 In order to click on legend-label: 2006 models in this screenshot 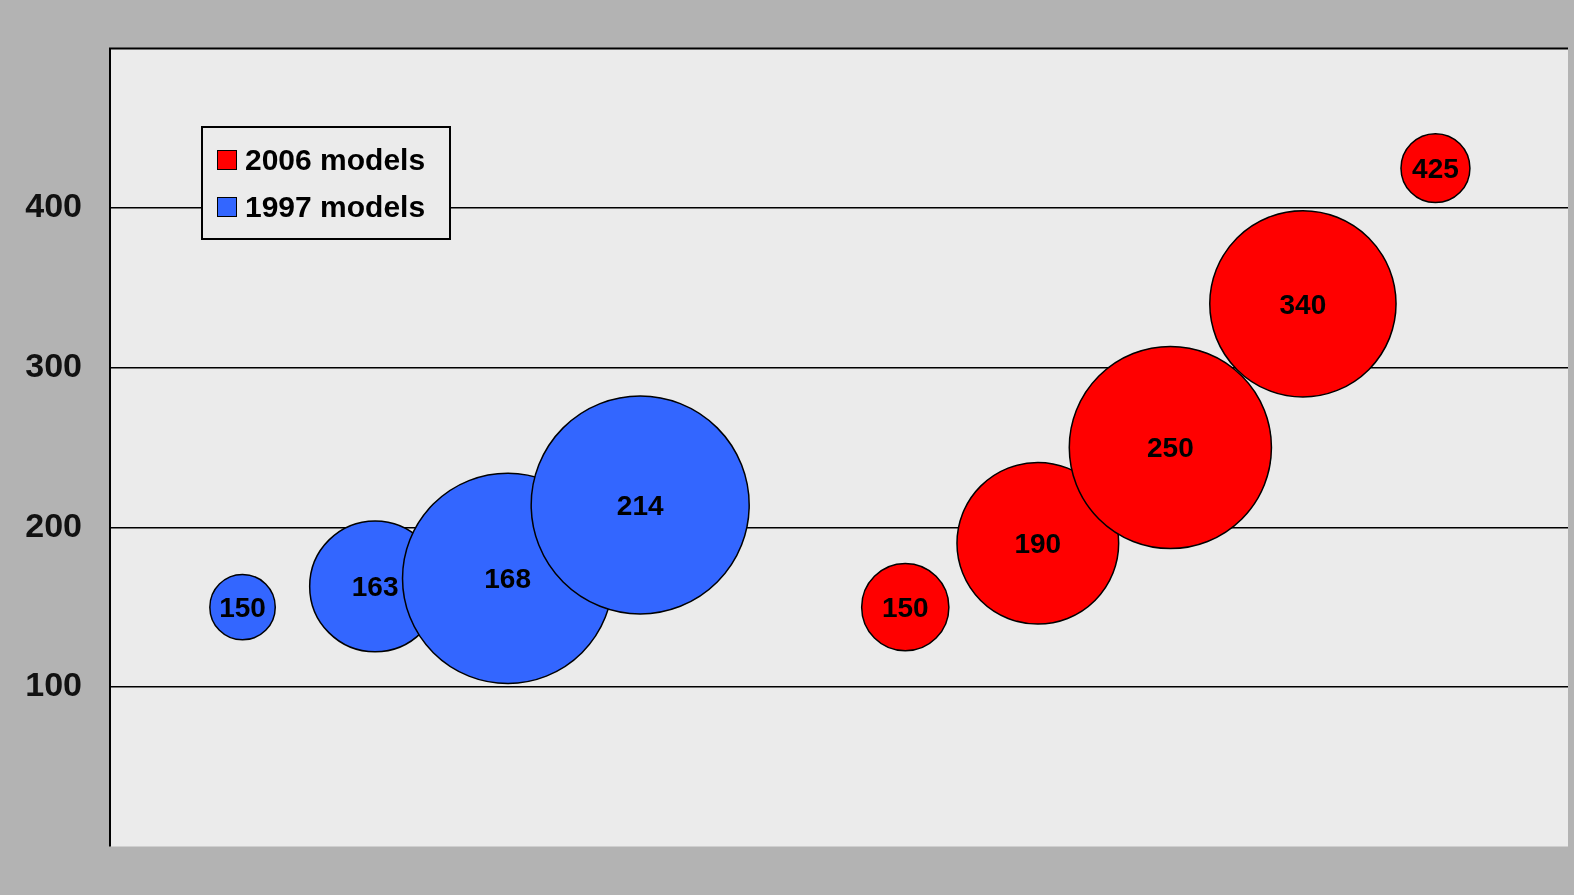, I will do `click(335, 159)`.